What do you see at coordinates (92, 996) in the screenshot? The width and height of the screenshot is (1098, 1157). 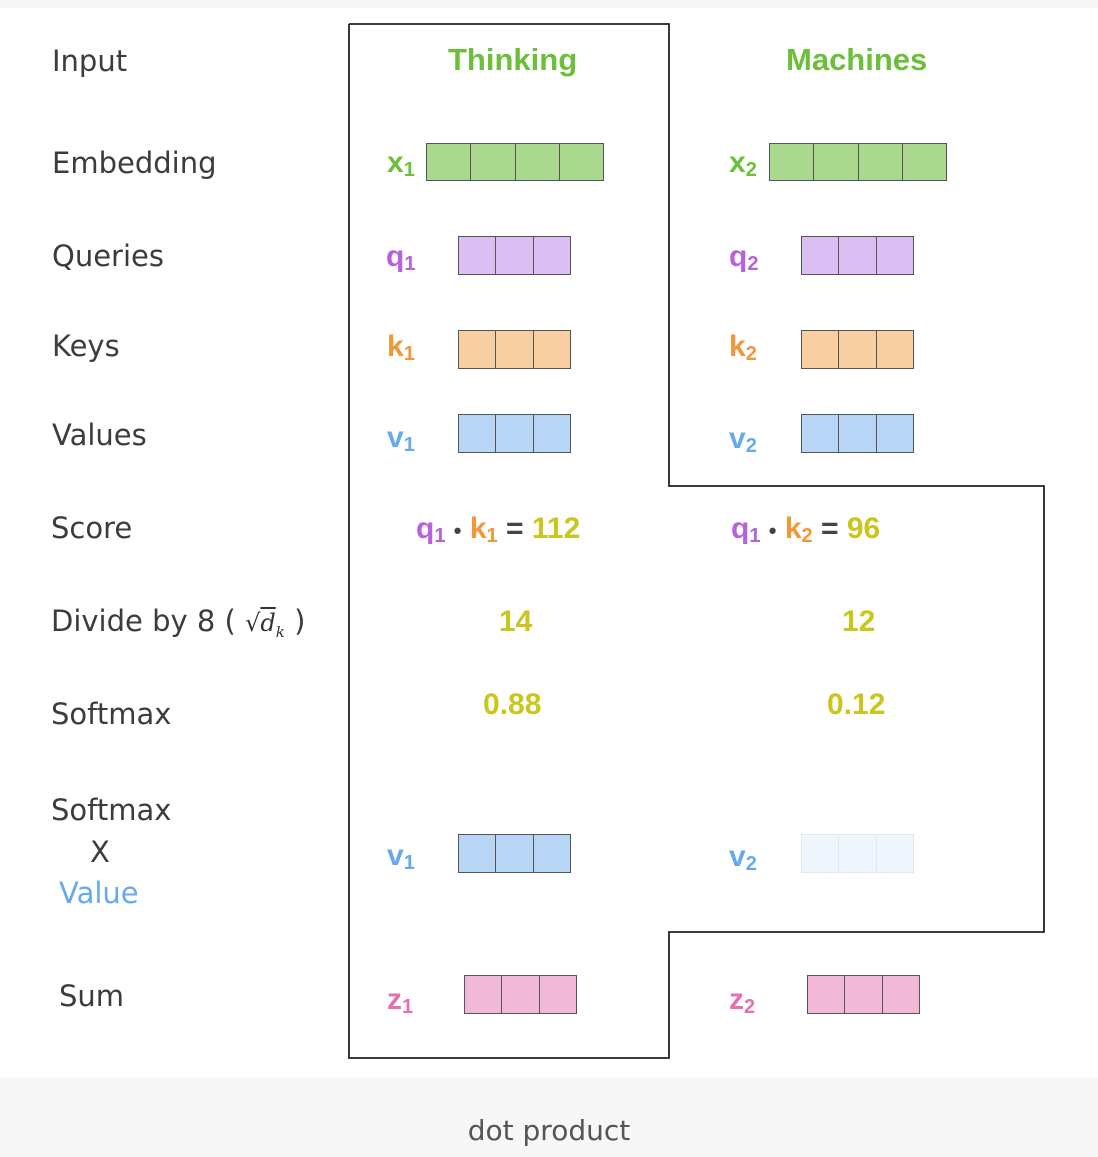 I see `row-label-sum: Sum` at bounding box center [92, 996].